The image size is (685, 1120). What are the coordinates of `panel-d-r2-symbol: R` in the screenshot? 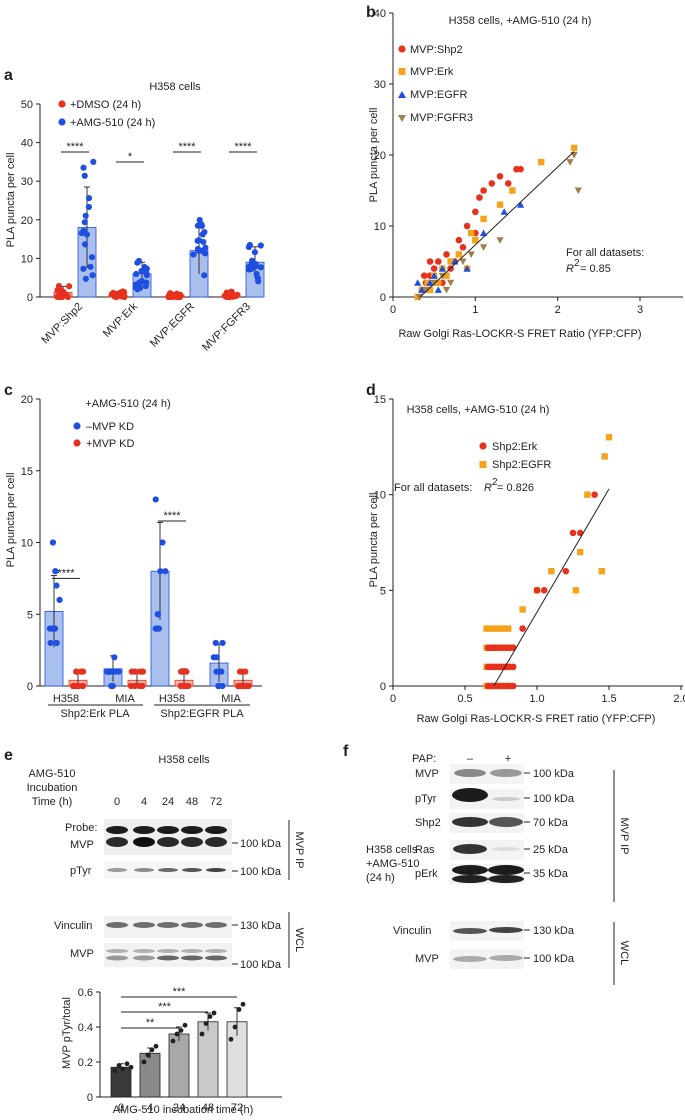 It's located at (488, 488).